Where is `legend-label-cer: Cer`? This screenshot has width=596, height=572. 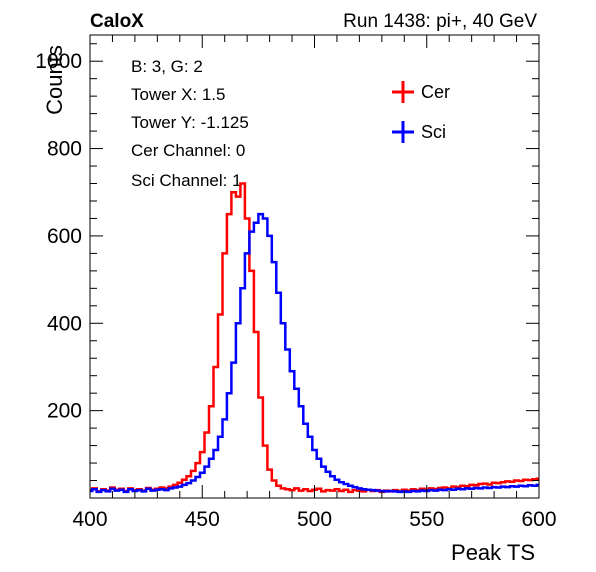 legend-label-cer: Cer is located at coordinates (435, 92).